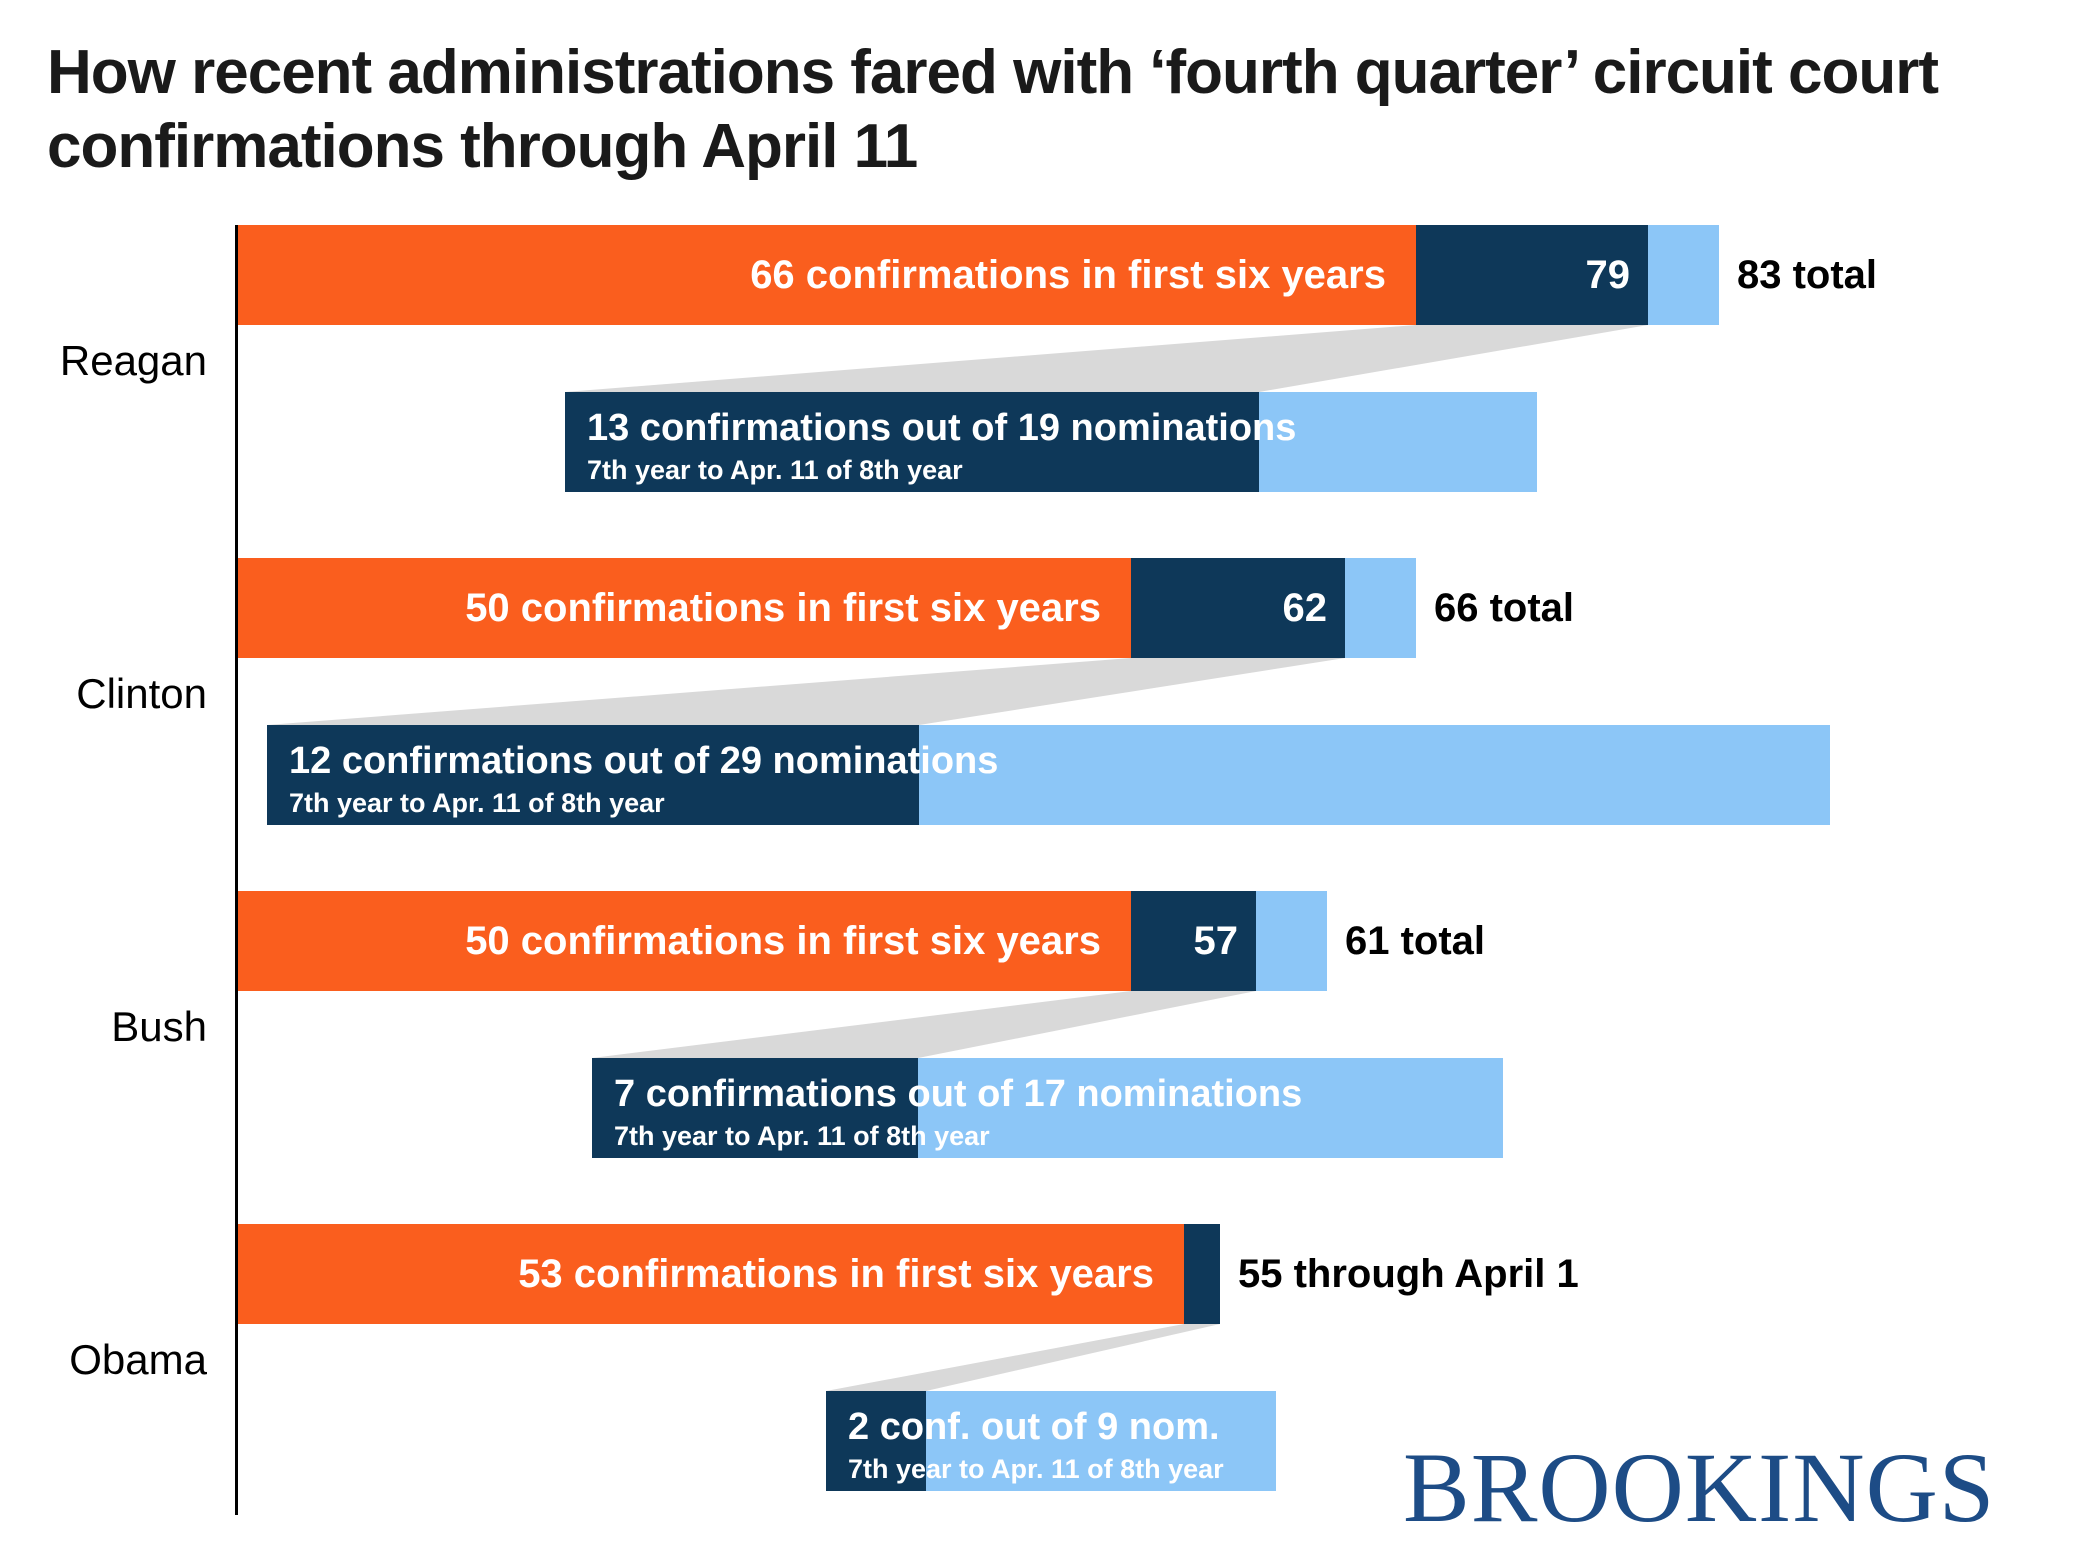  I want to click on zoom-connector-bush, so click(924, 1024).